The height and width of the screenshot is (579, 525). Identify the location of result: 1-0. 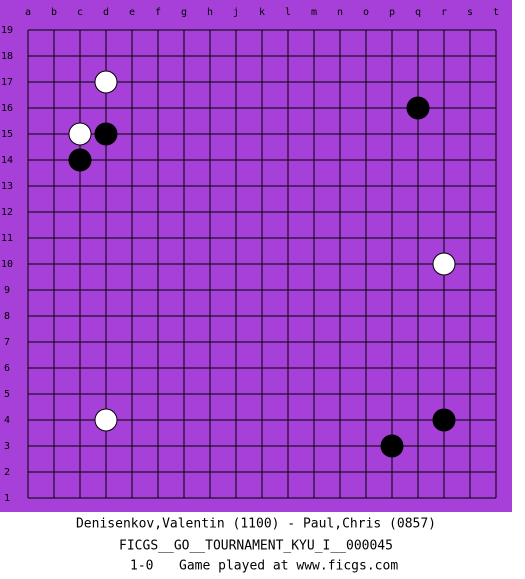
(141, 566).